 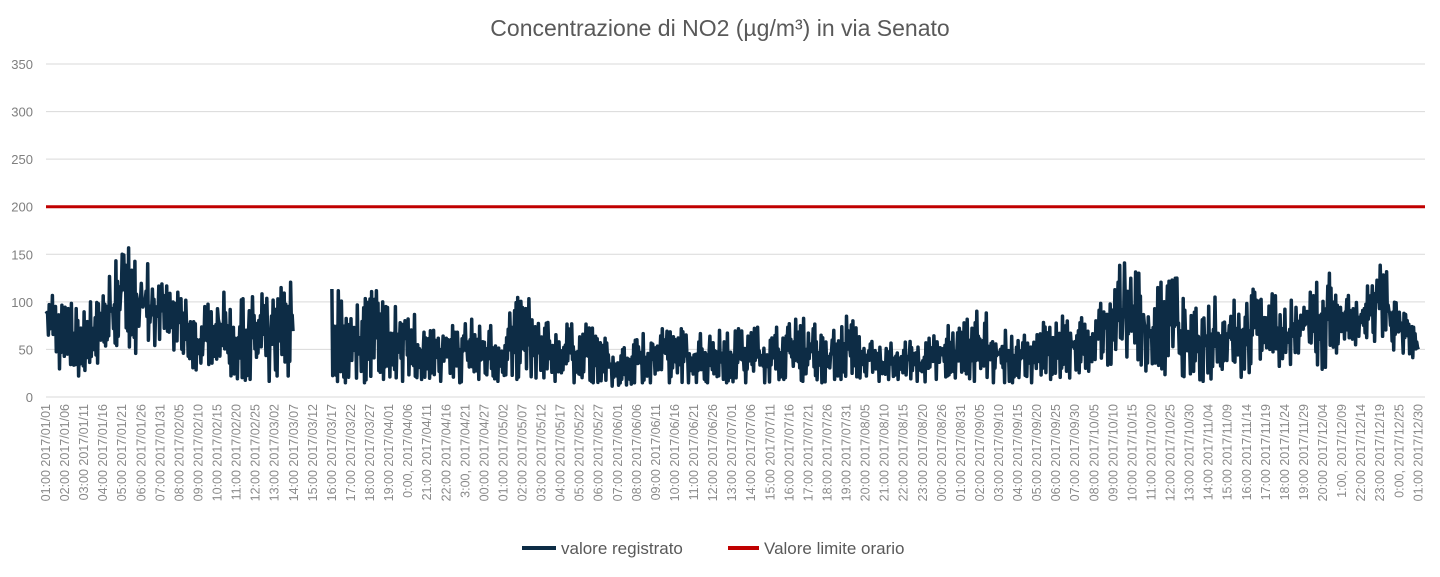 What do you see at coordinates (427, 452) in the screenshot?
I see `x-tick-label: 21:00 2017/04/11` at bounding box center [427, 452].